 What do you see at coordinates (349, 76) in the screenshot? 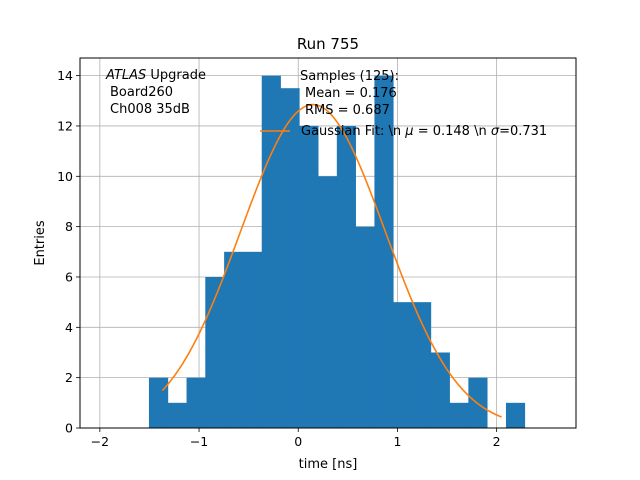
I see `samples-label: Samples (125):` at bounding box center [349, 76].